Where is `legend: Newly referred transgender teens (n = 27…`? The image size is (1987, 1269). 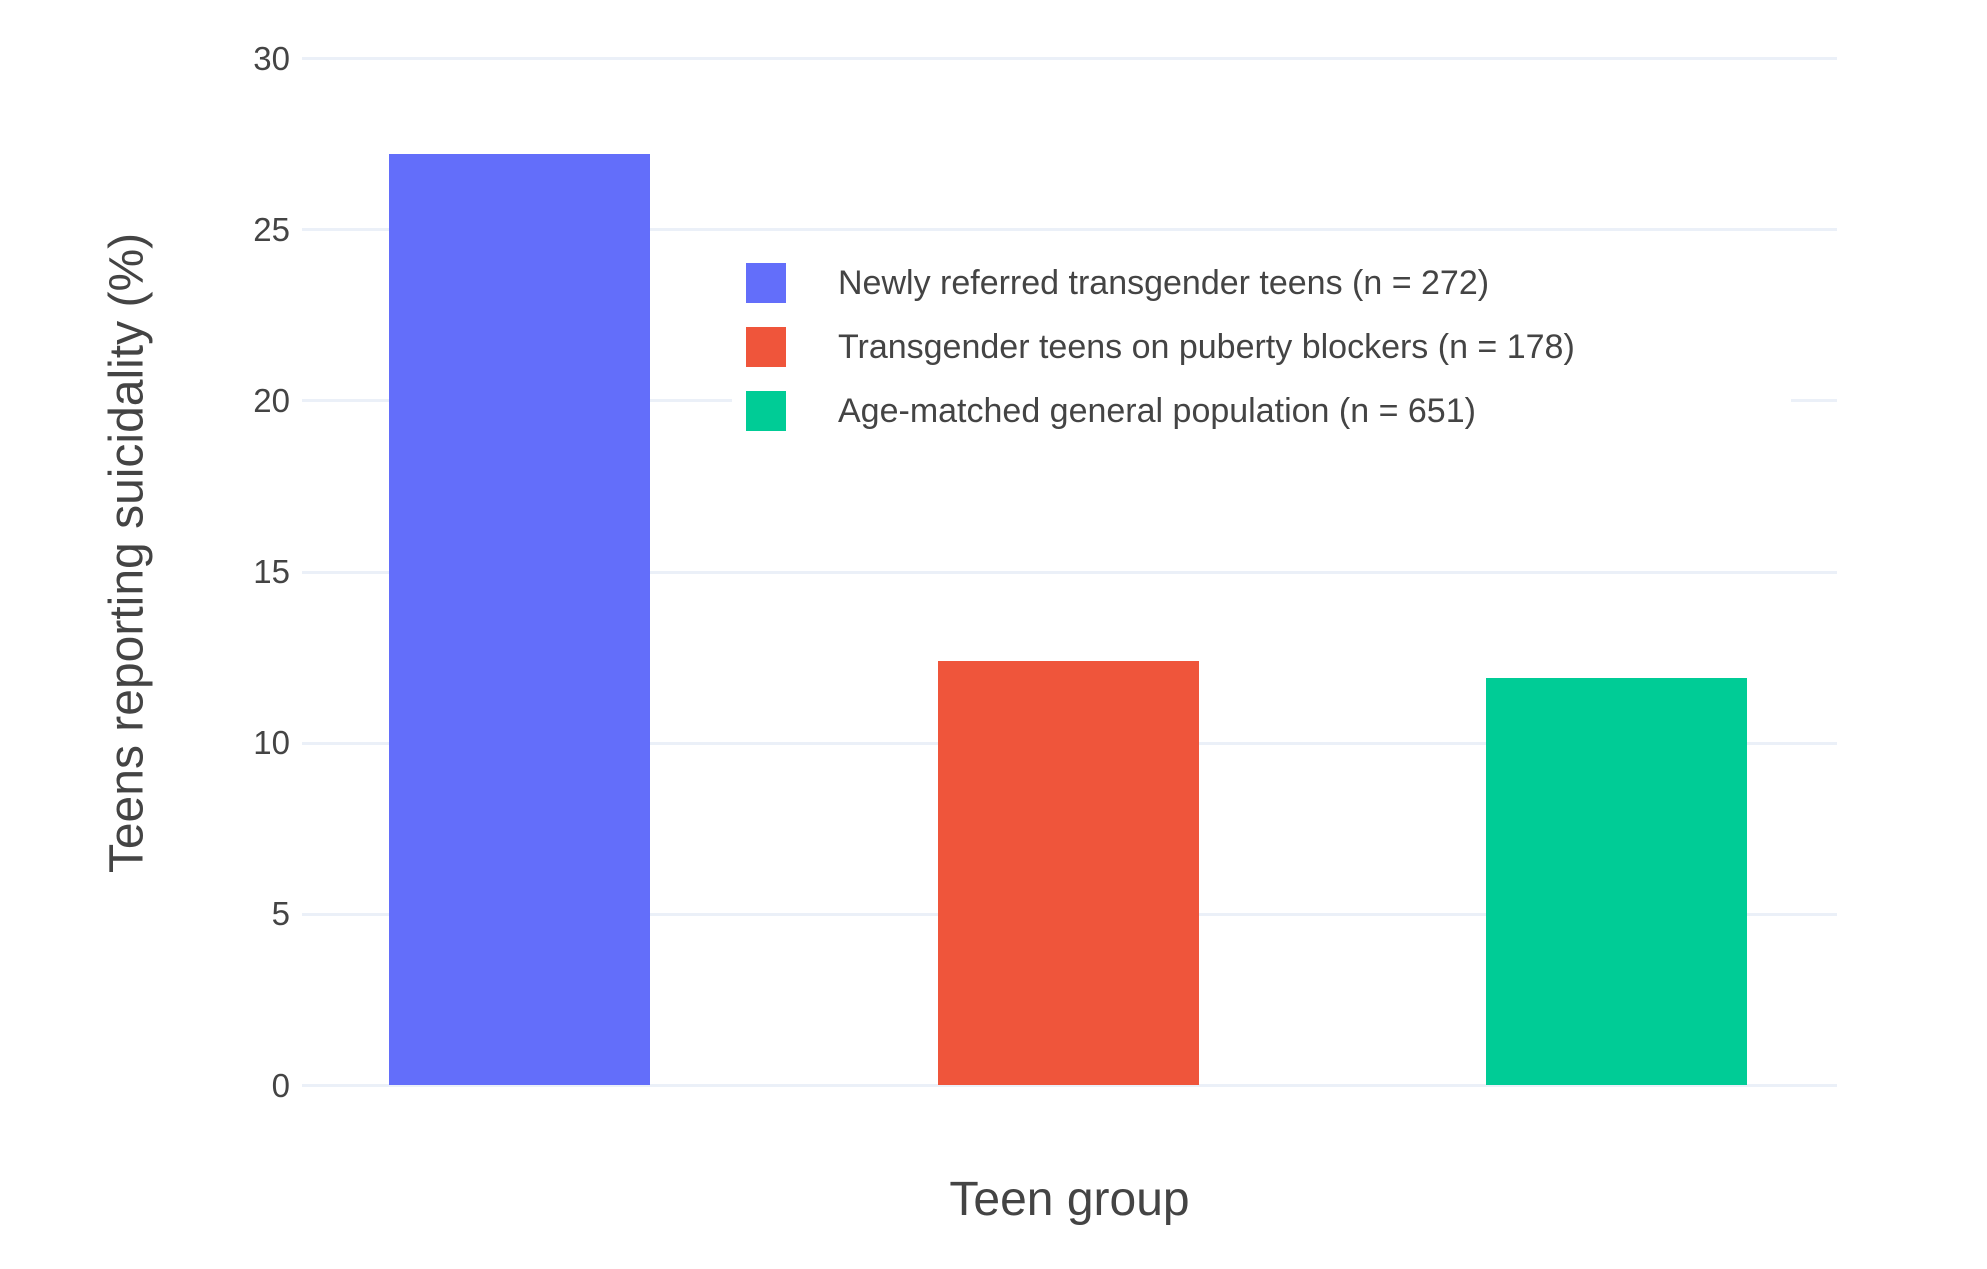 legend: Newly referred transgender teens (n = 27… is located at coordinates (1261, 352).